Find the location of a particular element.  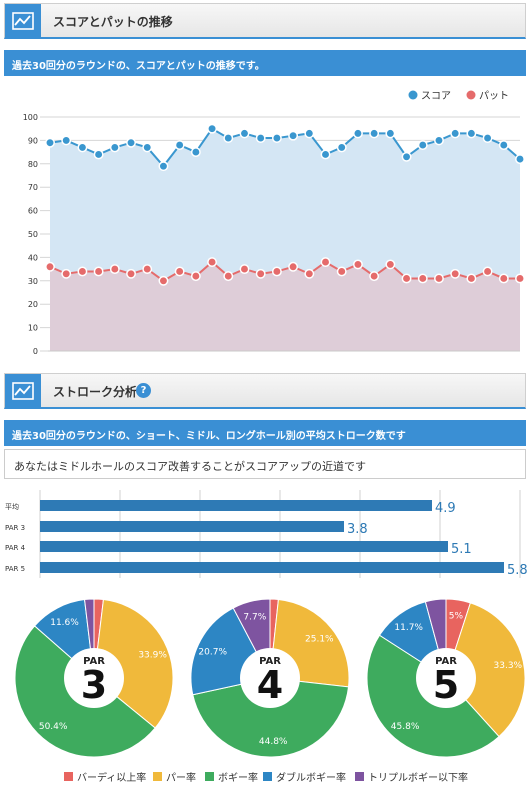

y-tick-label: 90 is located at coordinates (33, 140).